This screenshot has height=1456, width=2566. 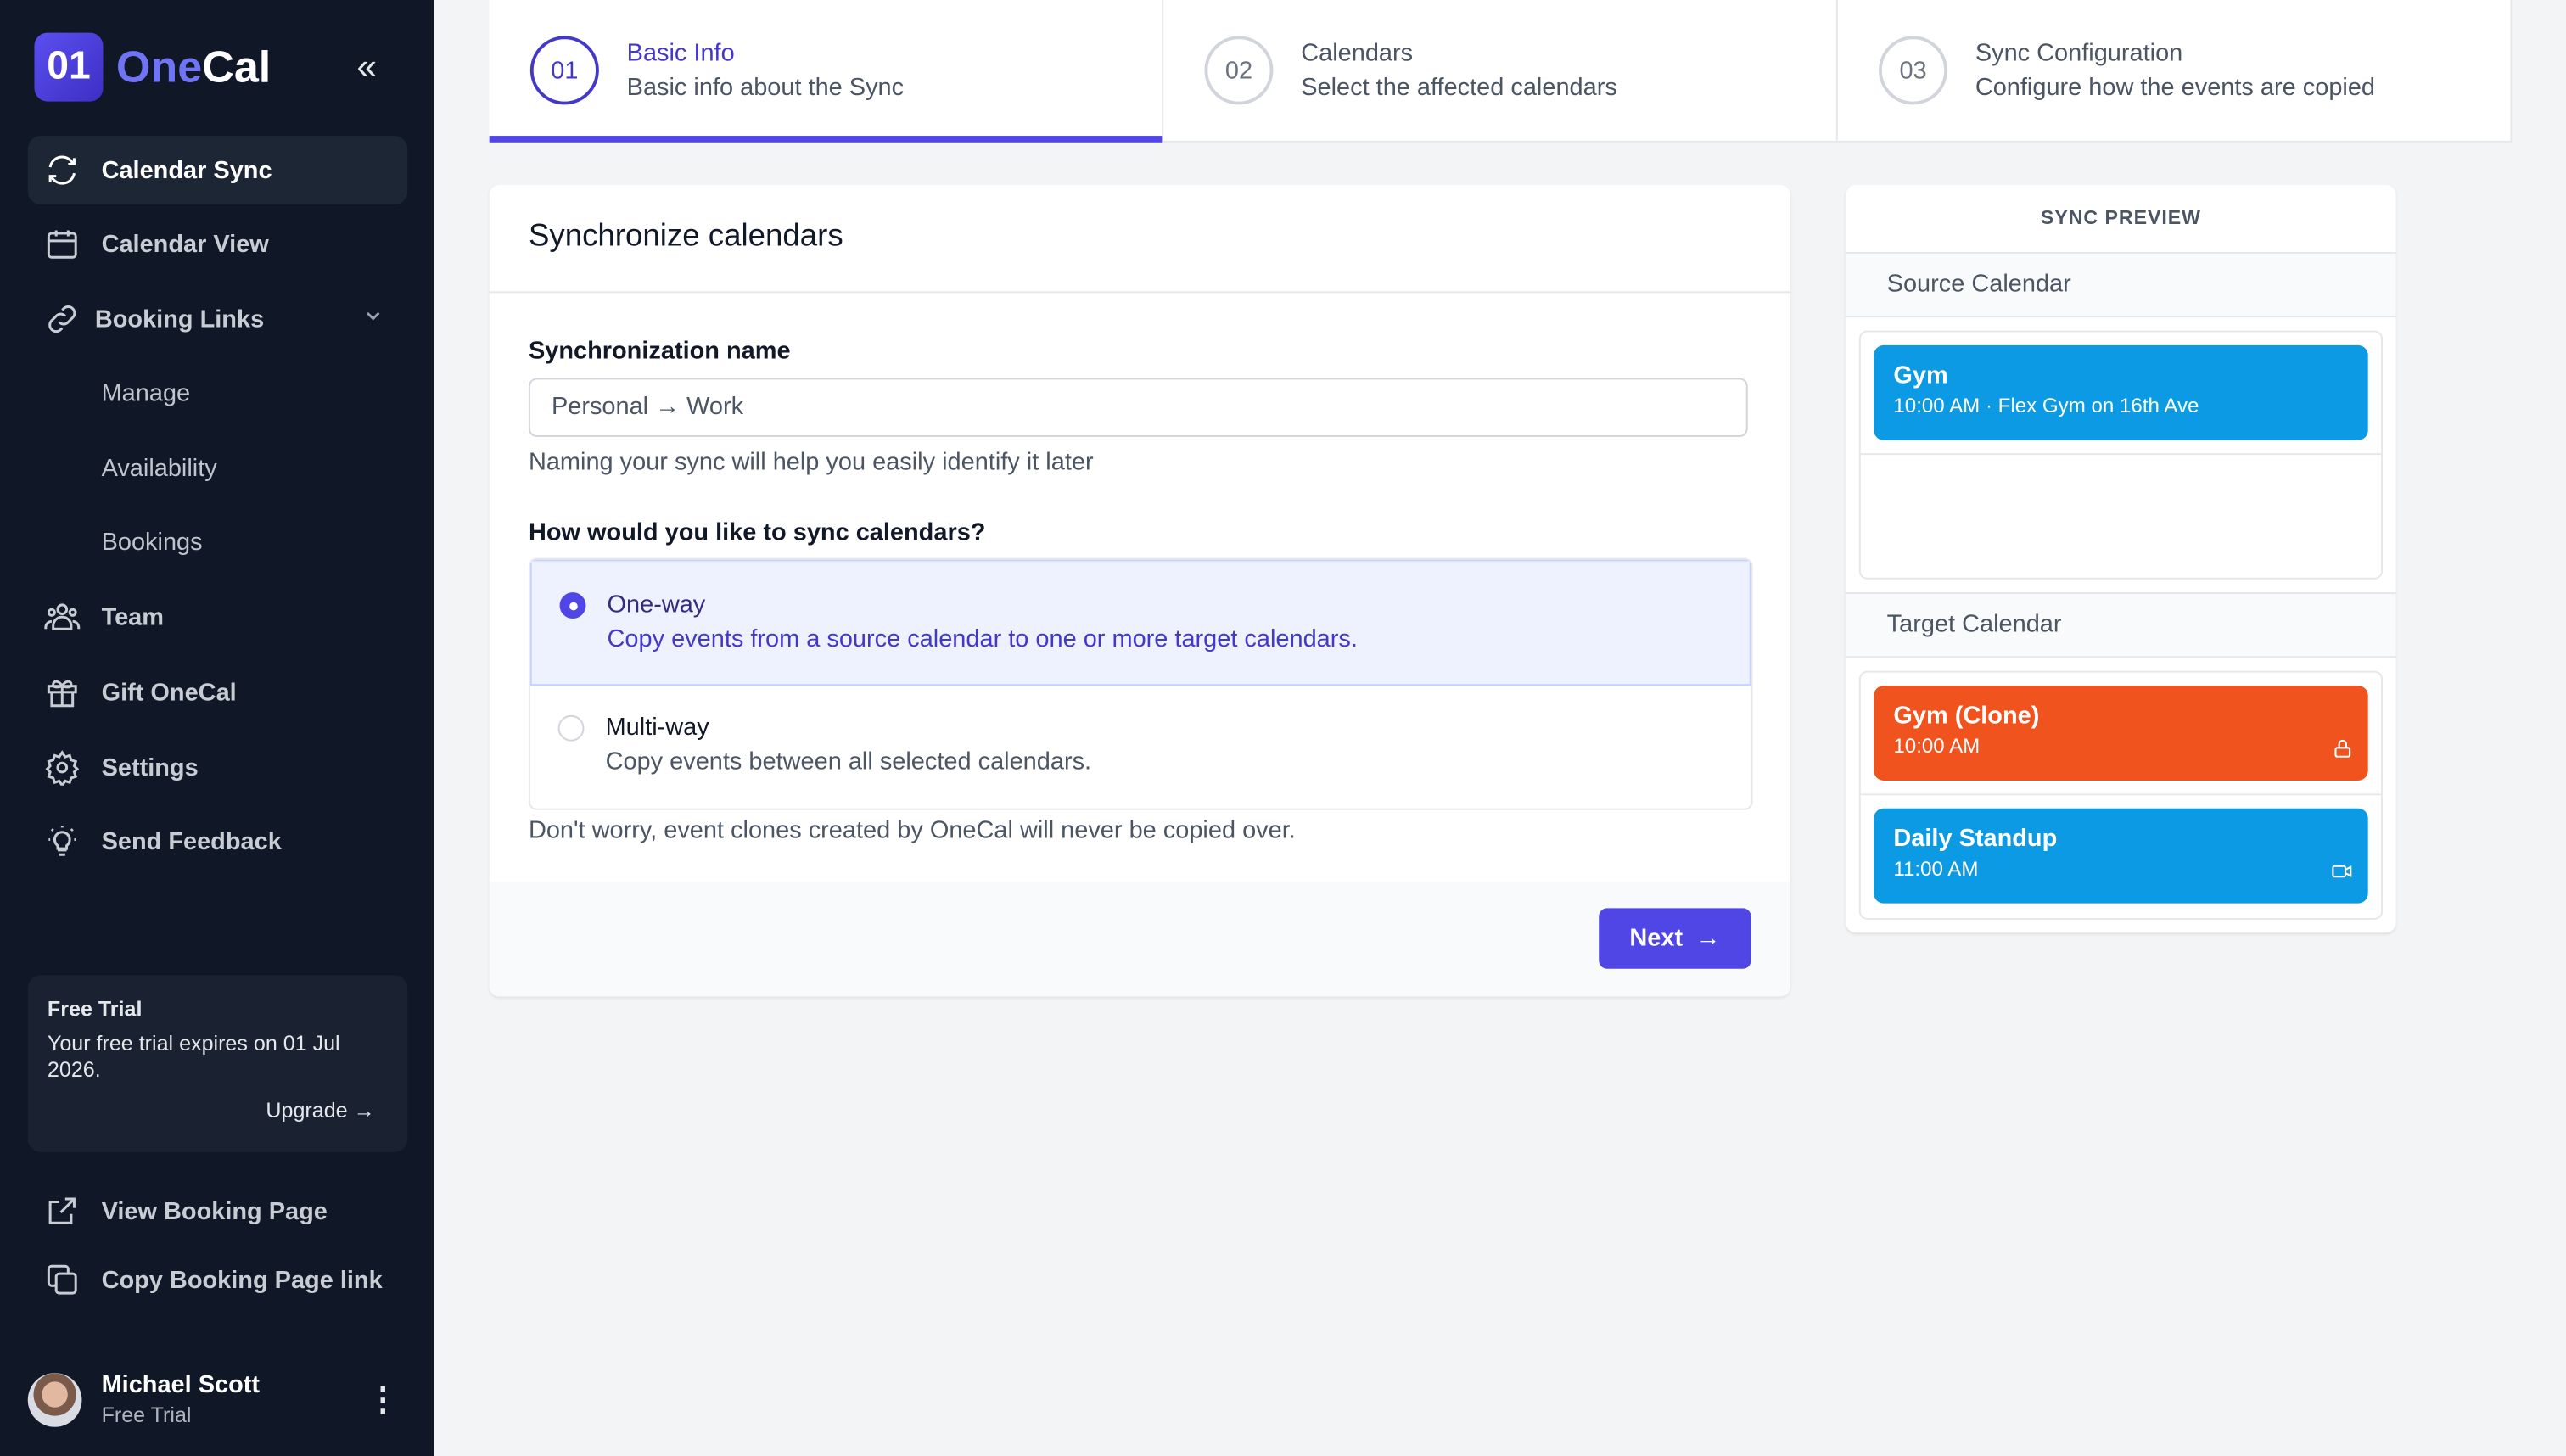 I want to click on radio-one-way, so click(x=572, y=605).